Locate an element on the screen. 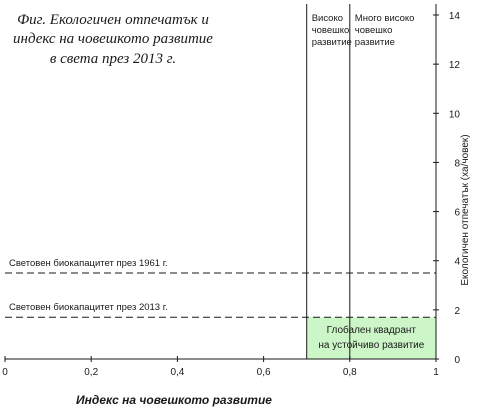 This screenshot has width=478, height=413. high-hdi-label-line-2: човешко is located at coordinates (331, 30).